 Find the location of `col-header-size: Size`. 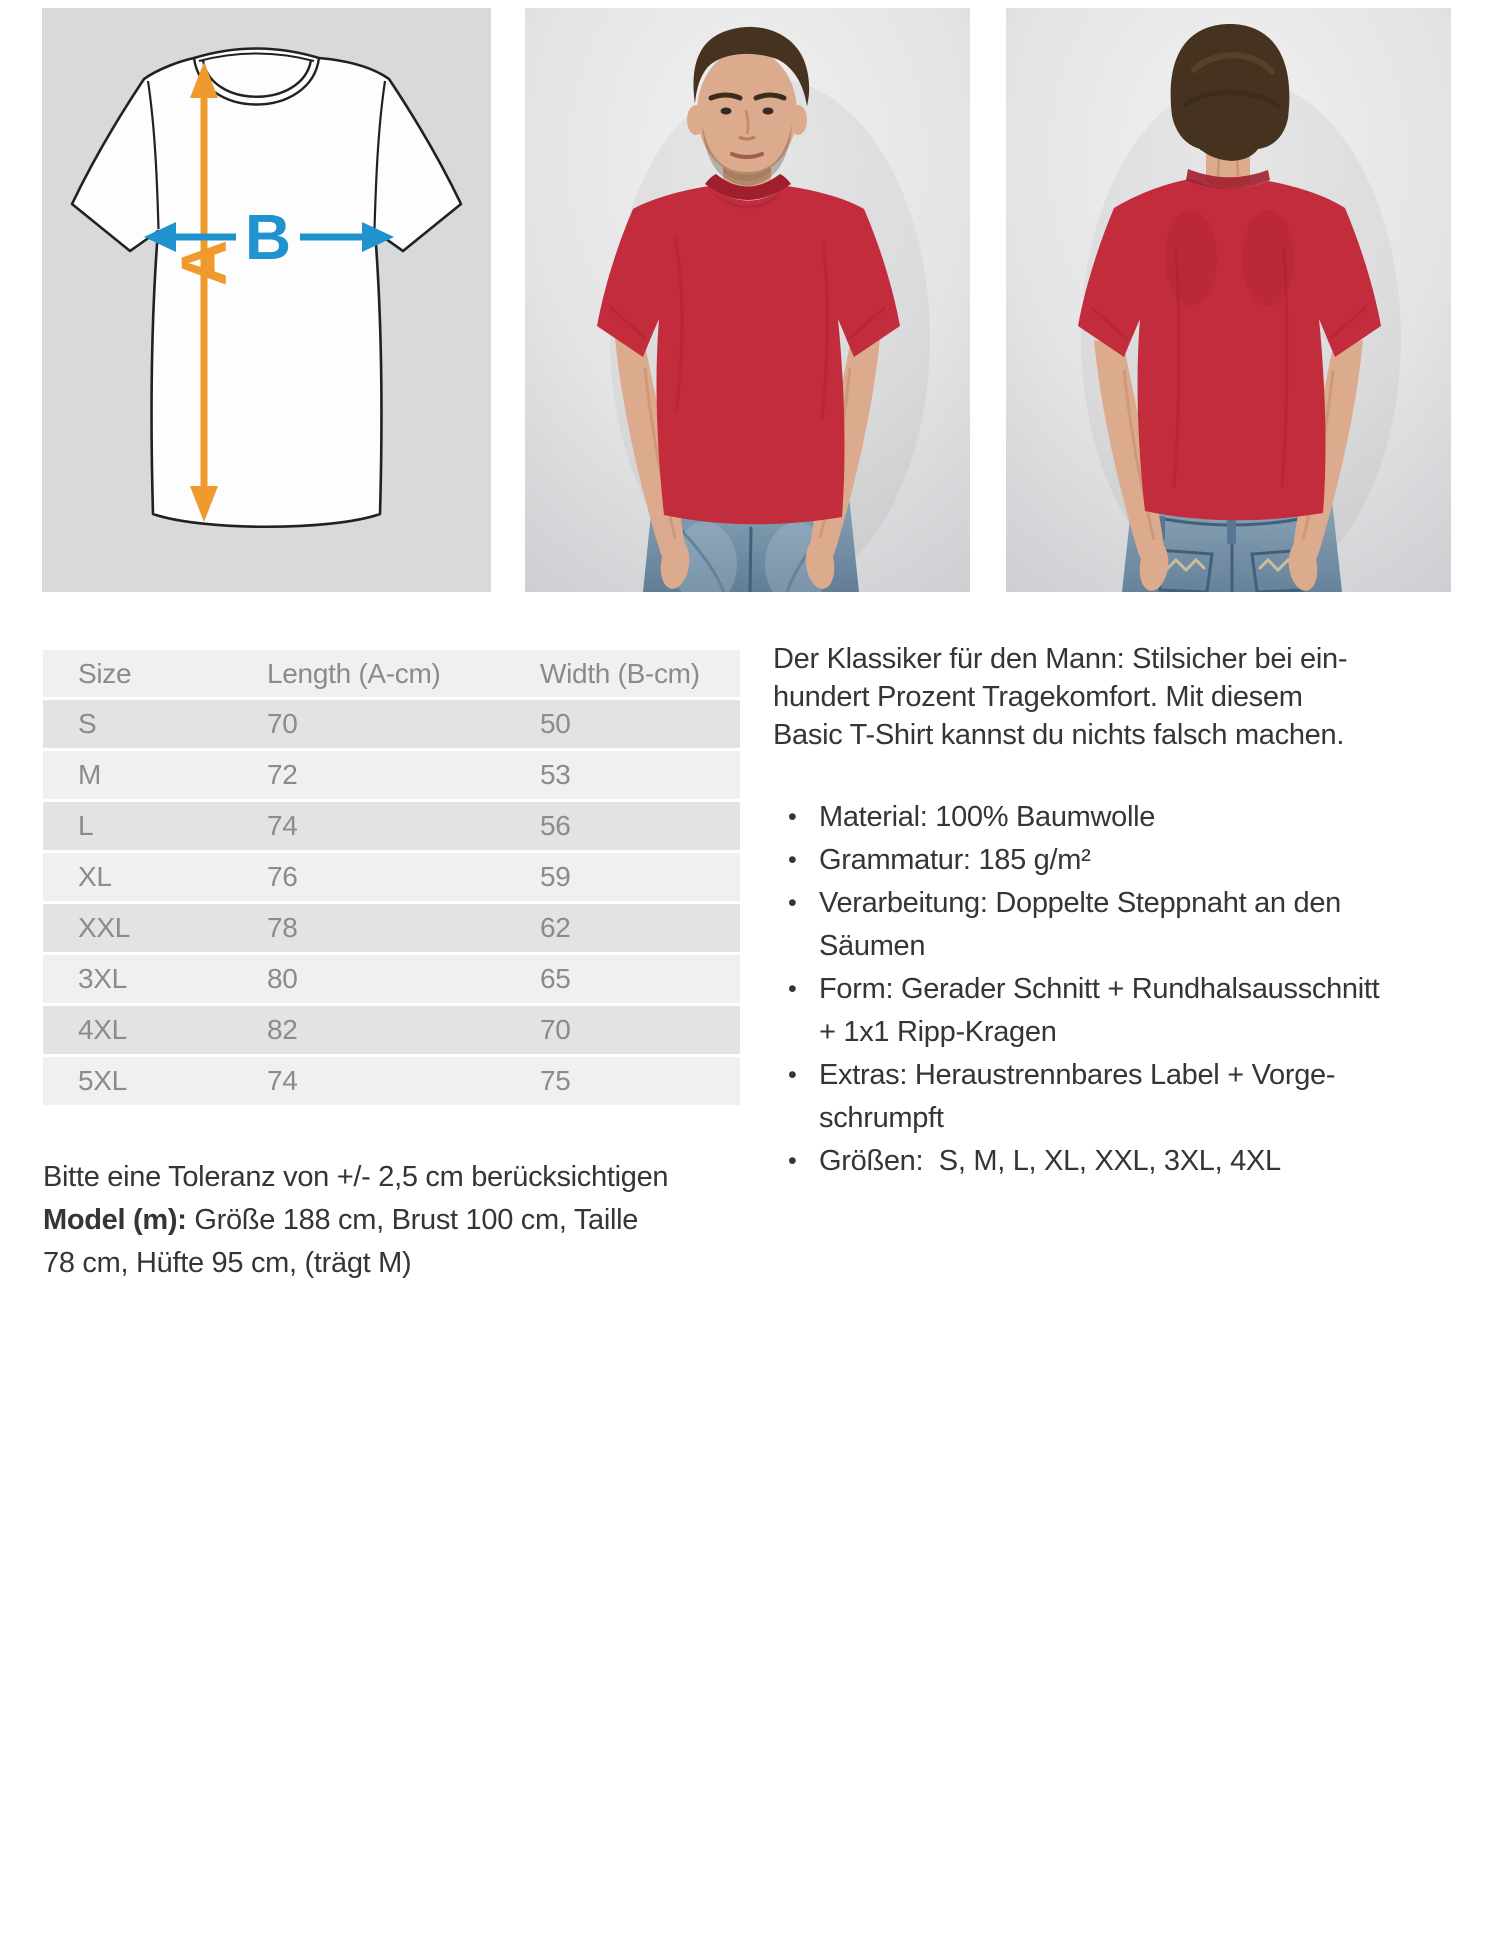

col-header-size: Size is located at coordinates (155, 674).